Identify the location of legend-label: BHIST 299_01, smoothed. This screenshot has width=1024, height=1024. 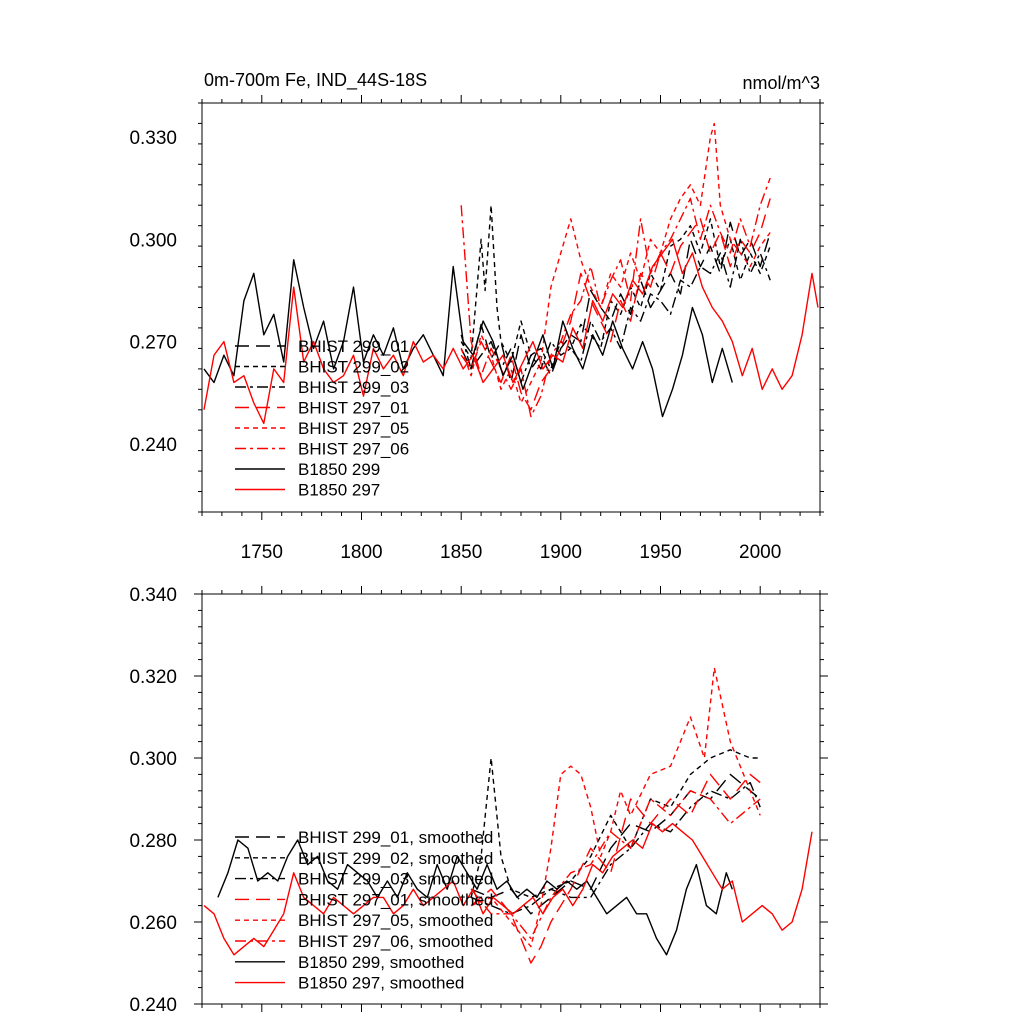
(395, 837).